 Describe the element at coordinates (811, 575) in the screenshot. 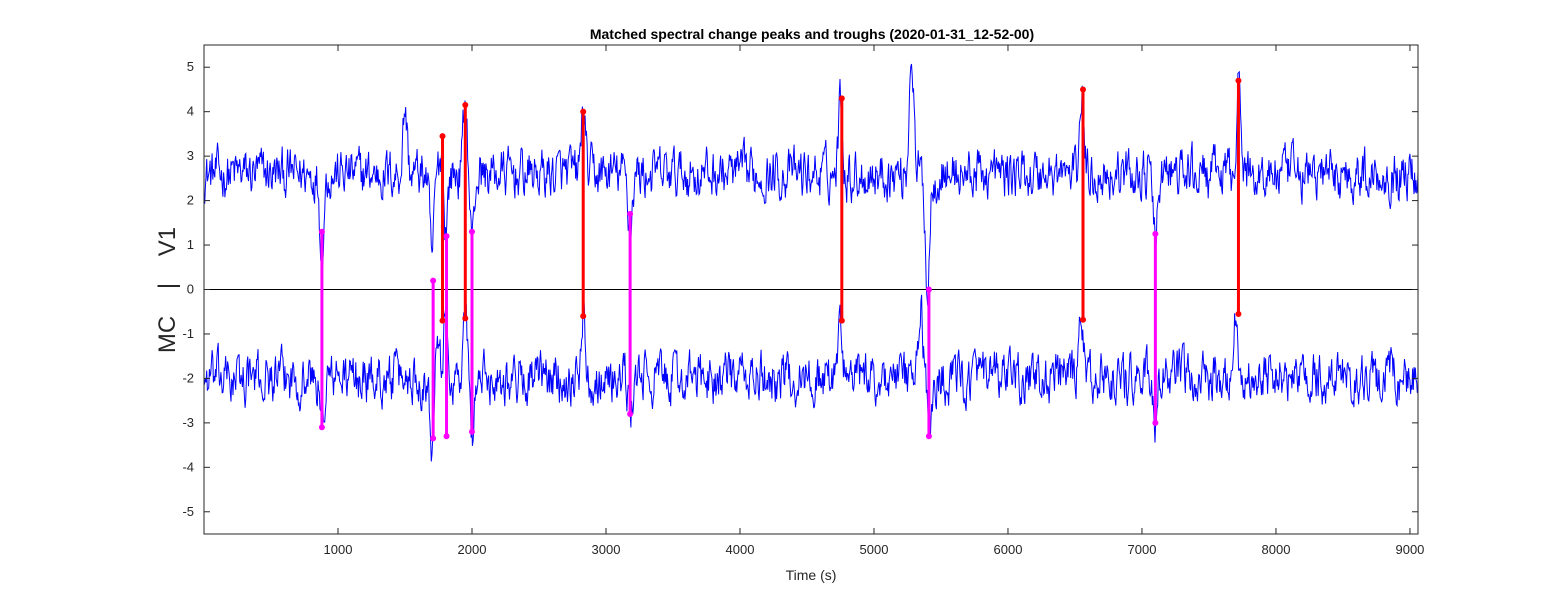

I see `x-axis-label: Time (s)` at that location.